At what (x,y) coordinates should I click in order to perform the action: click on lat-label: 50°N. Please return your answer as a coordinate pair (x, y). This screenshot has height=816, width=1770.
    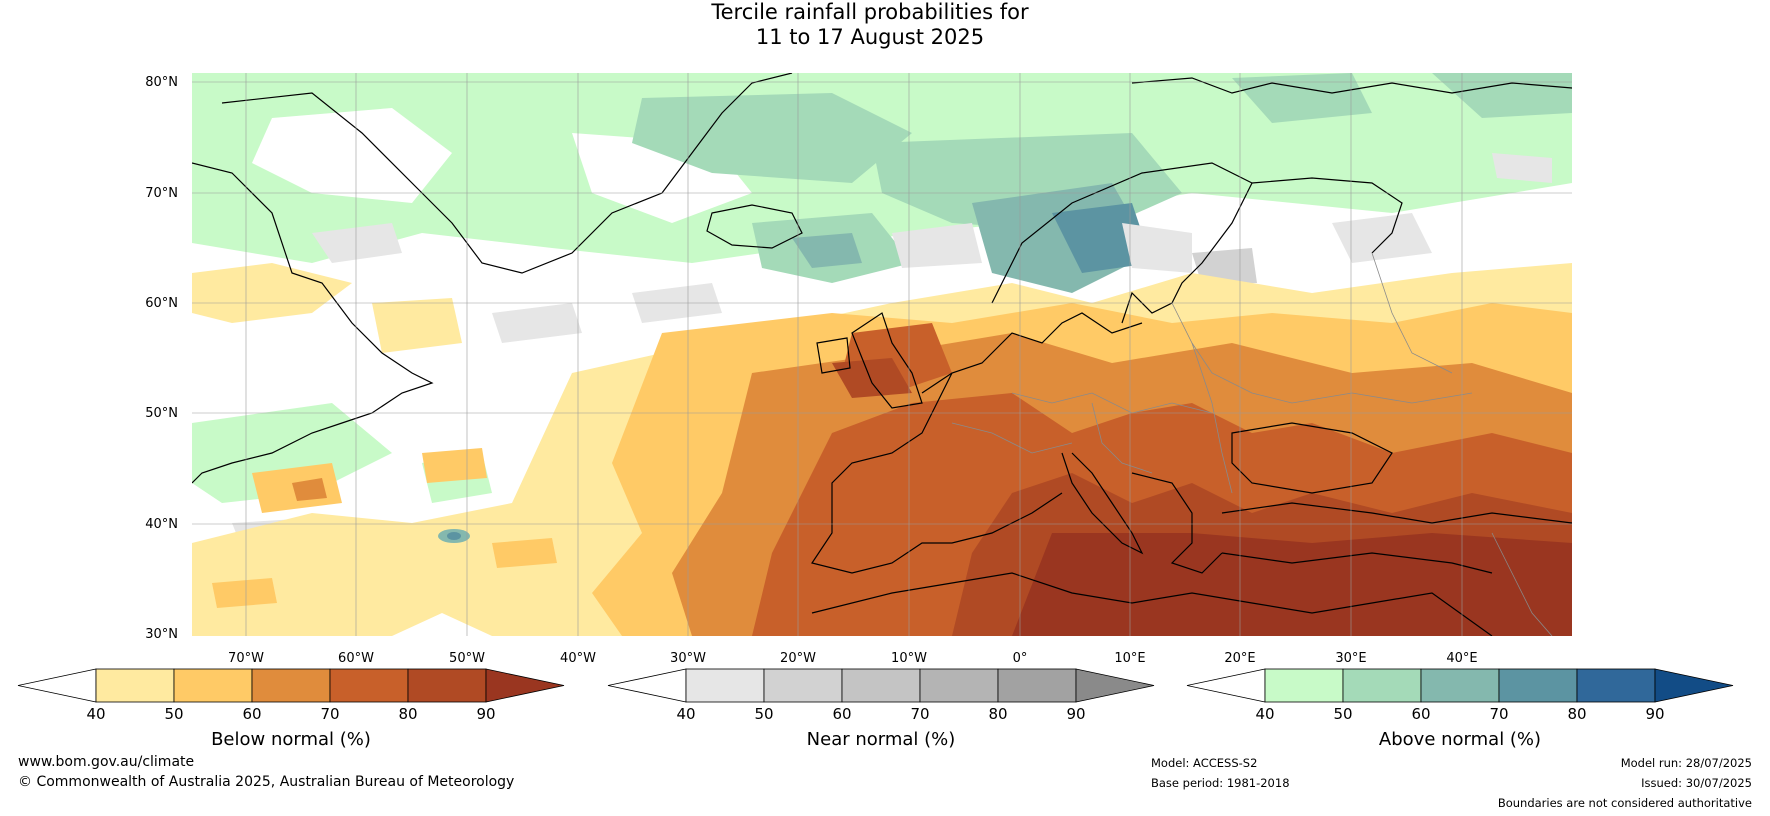
    Looking at the image, I should click on (161, 413).